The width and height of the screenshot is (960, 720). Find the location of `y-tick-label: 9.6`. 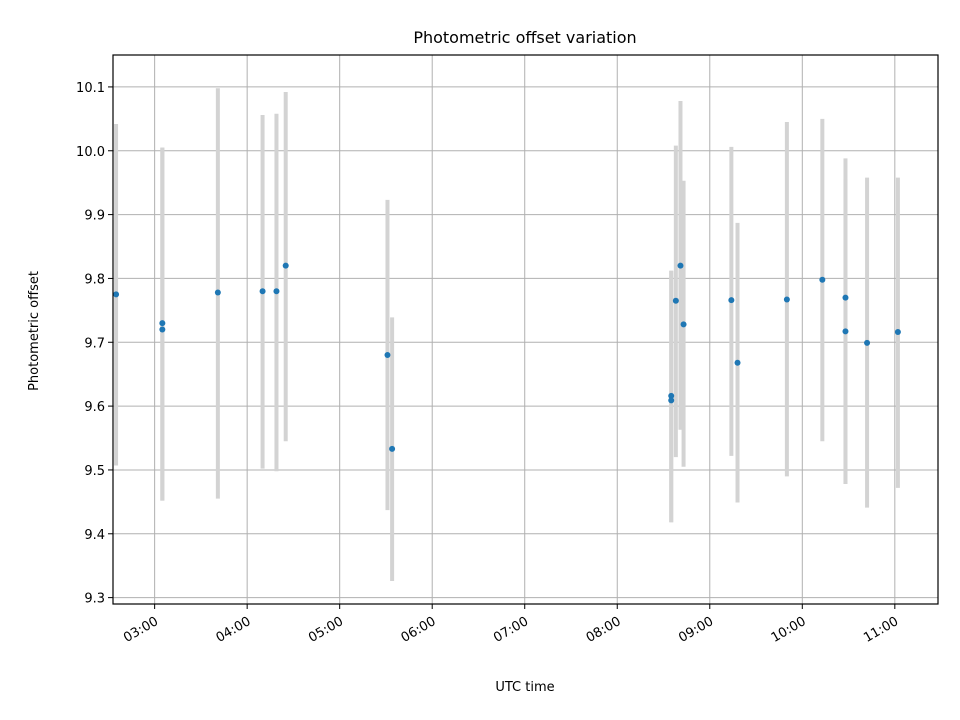

y-tick-label: 9.6 is located at coordinates (94, 407).